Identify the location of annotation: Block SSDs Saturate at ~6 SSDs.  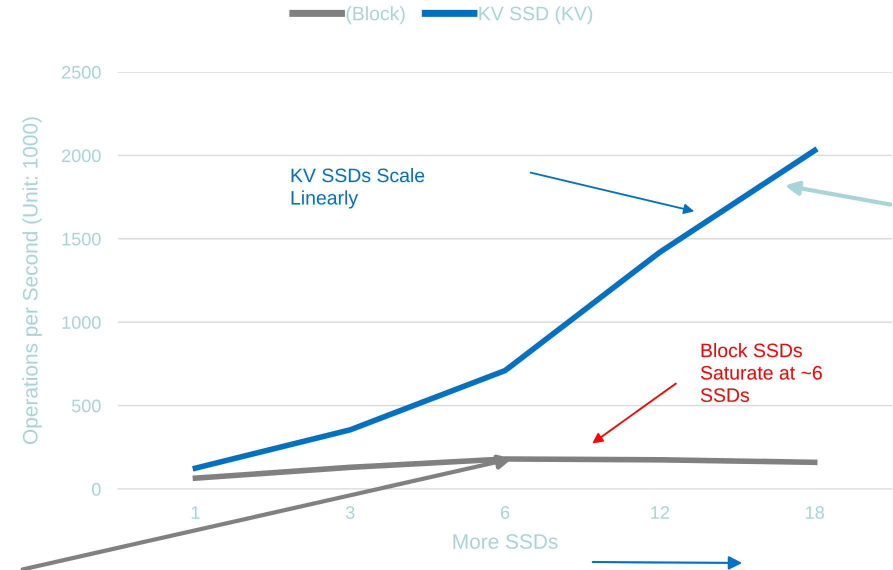
(761, 372).